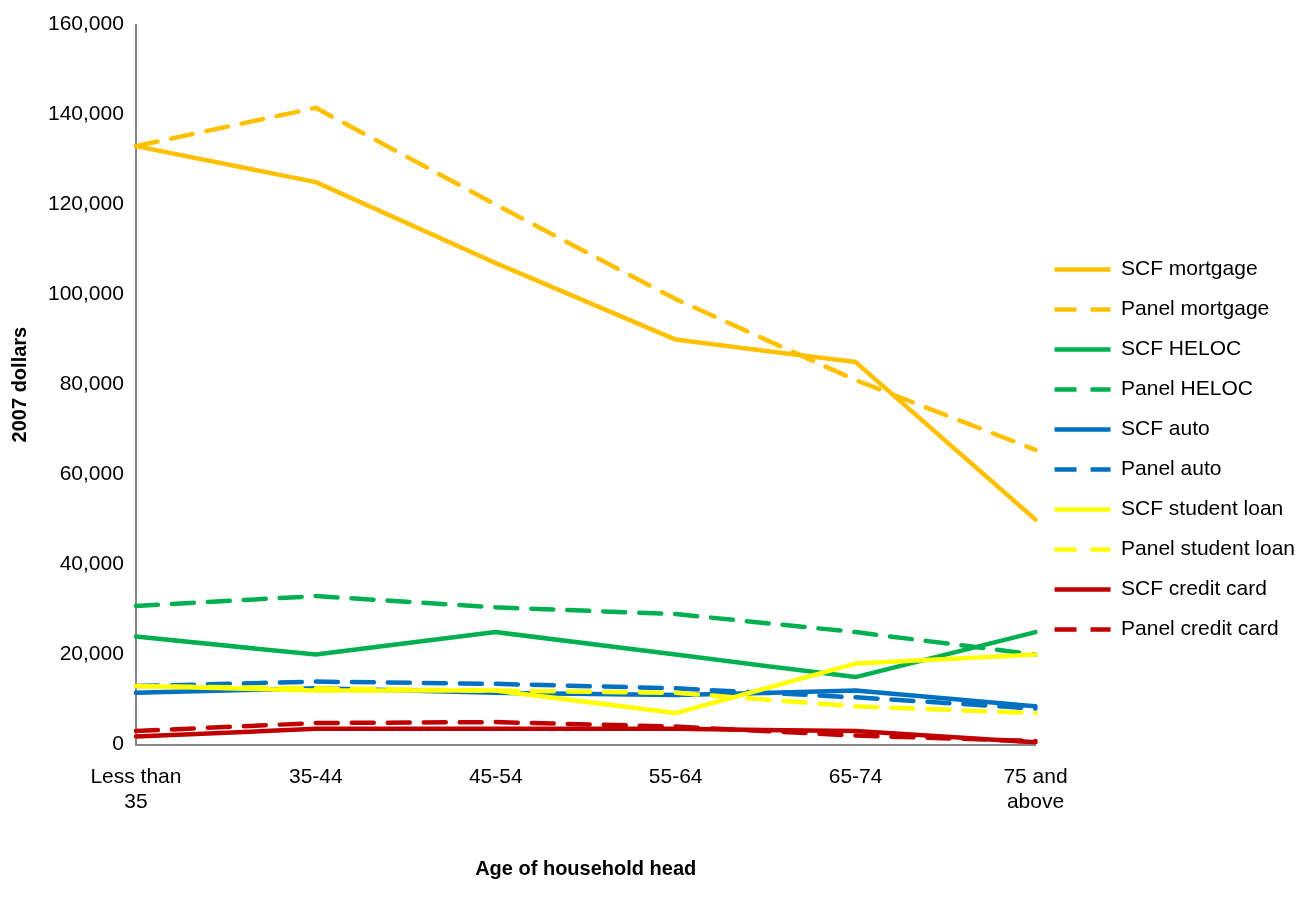 The width and height of the screenshot is (1315, 905). I want to click on legend-label: Panel credit card, so click(1200, 628).